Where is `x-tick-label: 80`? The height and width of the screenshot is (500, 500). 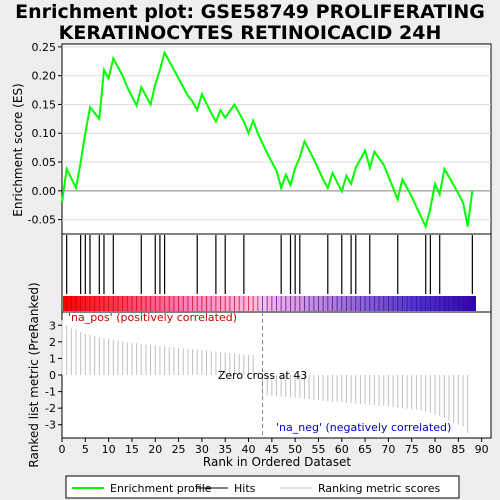
x-tick-label: 80 is located at coordinates (435, 449).